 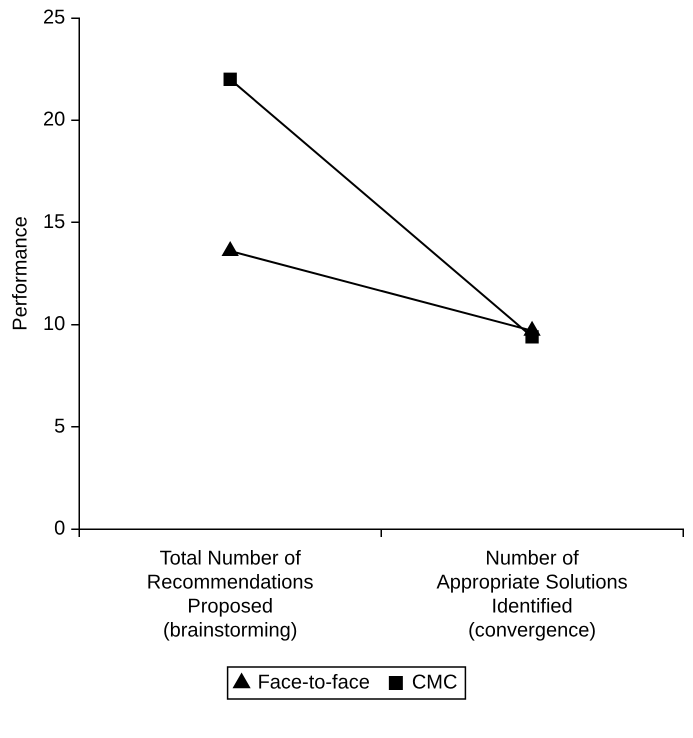 What do you see at coordinates (21, 273) in the screenshot?
I see `y-axis-title: Performance` at bounding box center [21, 273].